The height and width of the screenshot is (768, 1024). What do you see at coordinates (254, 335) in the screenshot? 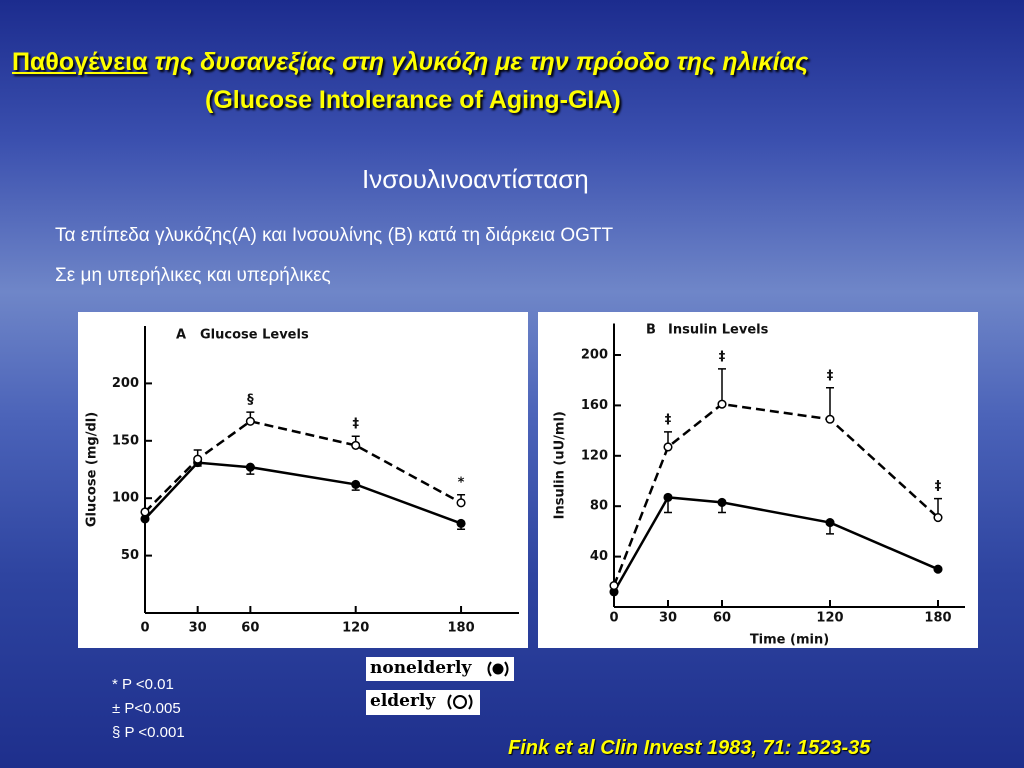
I see `chart-title: Glucose Levels` at bounding box center [254, 335].